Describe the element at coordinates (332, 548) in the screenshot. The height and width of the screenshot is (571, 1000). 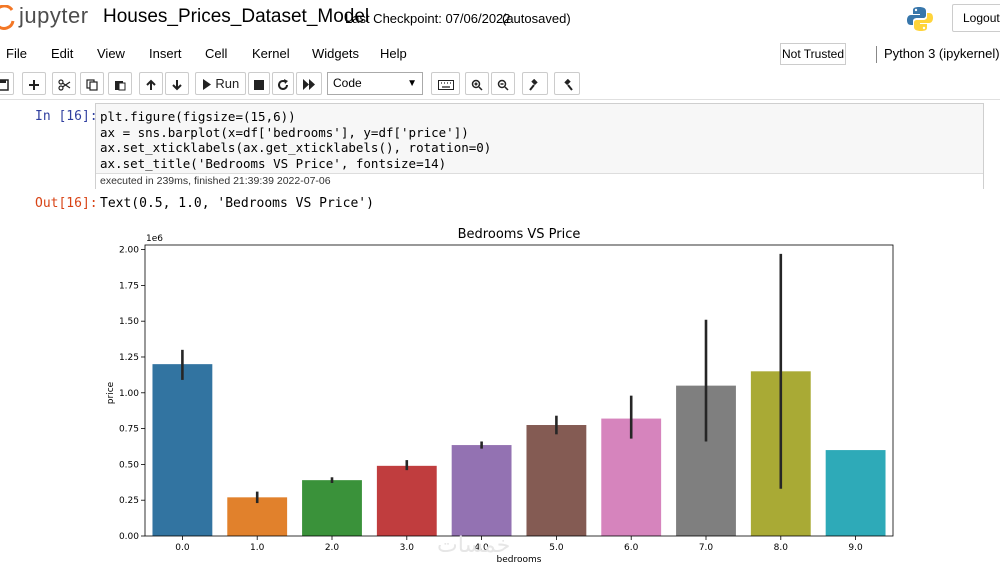
I see `x-tick-label: 2.0` at that location.